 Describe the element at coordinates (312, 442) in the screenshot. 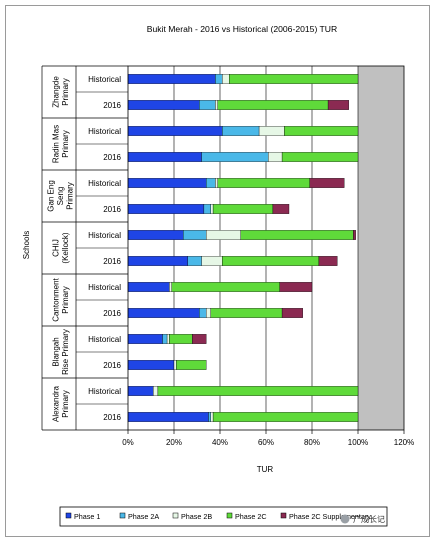

I see `x-tick-label: 80%` at that location.